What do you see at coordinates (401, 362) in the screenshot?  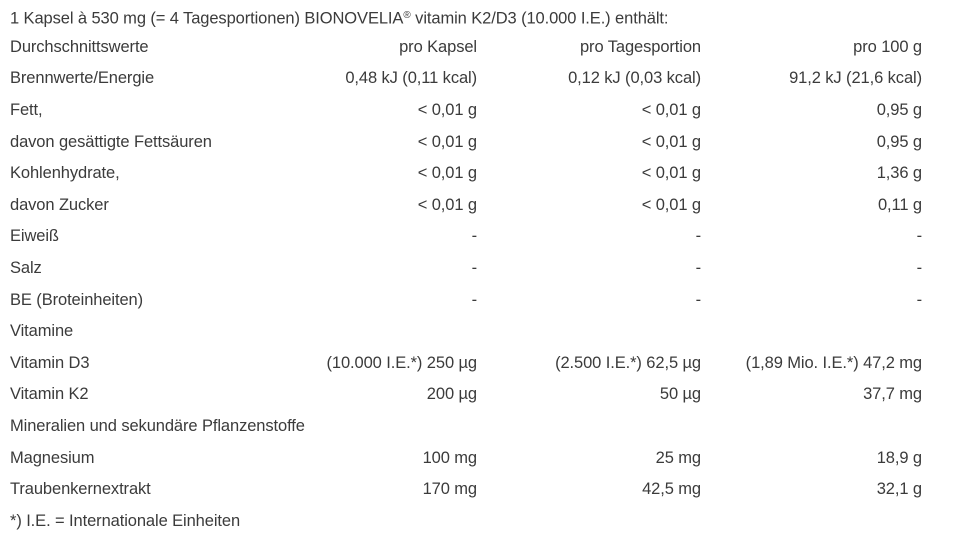 I see `row-value: (10.000 I.E.*) 250 µg` at bounding box center [401, 362].